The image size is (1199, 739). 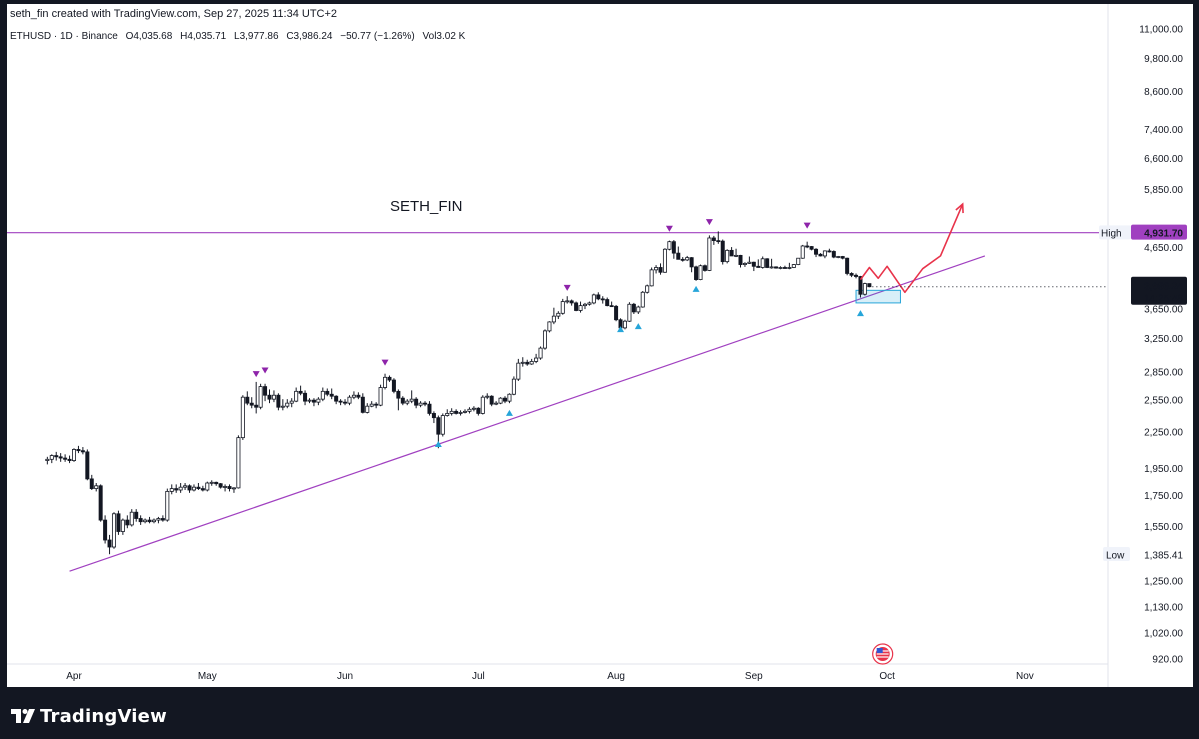 What do you see at coordinates (878, 296) in the screenshot?
I see `support-zone` at bounding box center [878, 296].